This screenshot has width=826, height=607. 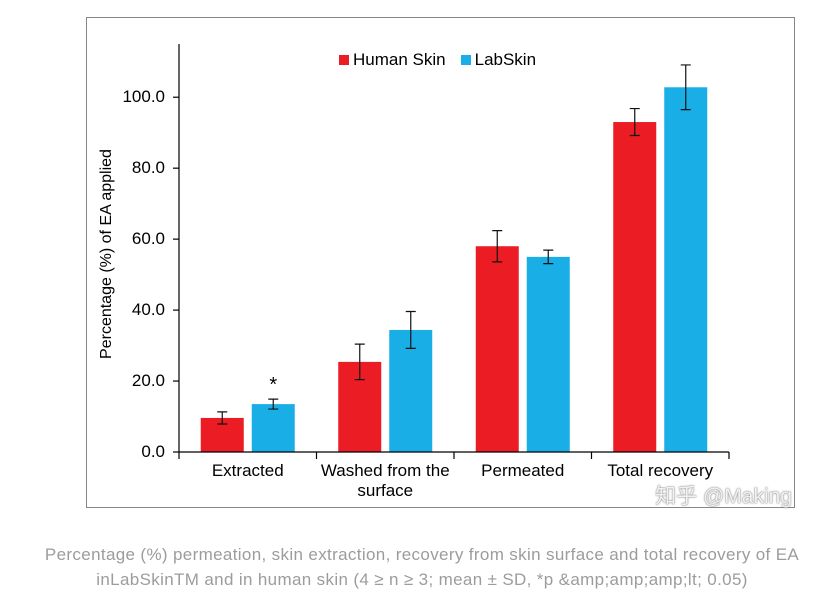 What do you see at coordinates (359, 362) in the screenshot?
I see `error-bar-human-skin-washed-from-the-surface` at bounding box center [359, 362].